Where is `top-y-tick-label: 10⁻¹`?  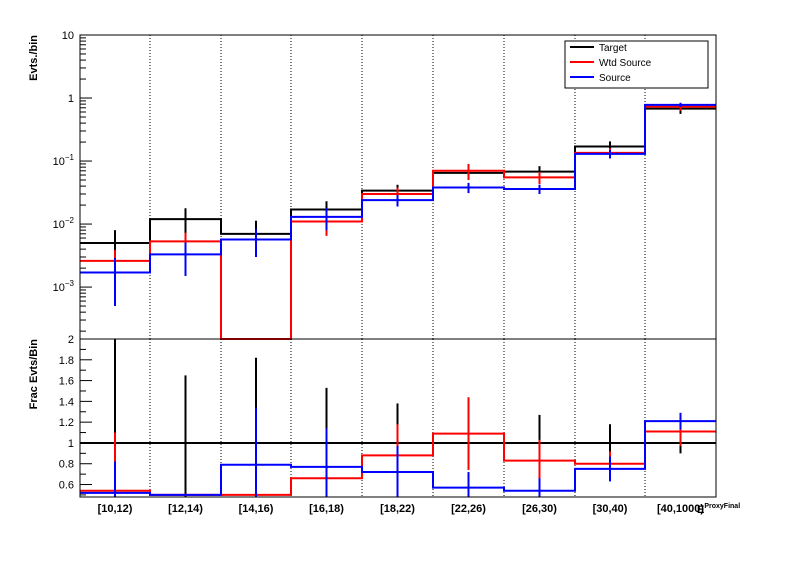 top-y-tick-label: 10⁻¹ is located at coordinates (64, 160).